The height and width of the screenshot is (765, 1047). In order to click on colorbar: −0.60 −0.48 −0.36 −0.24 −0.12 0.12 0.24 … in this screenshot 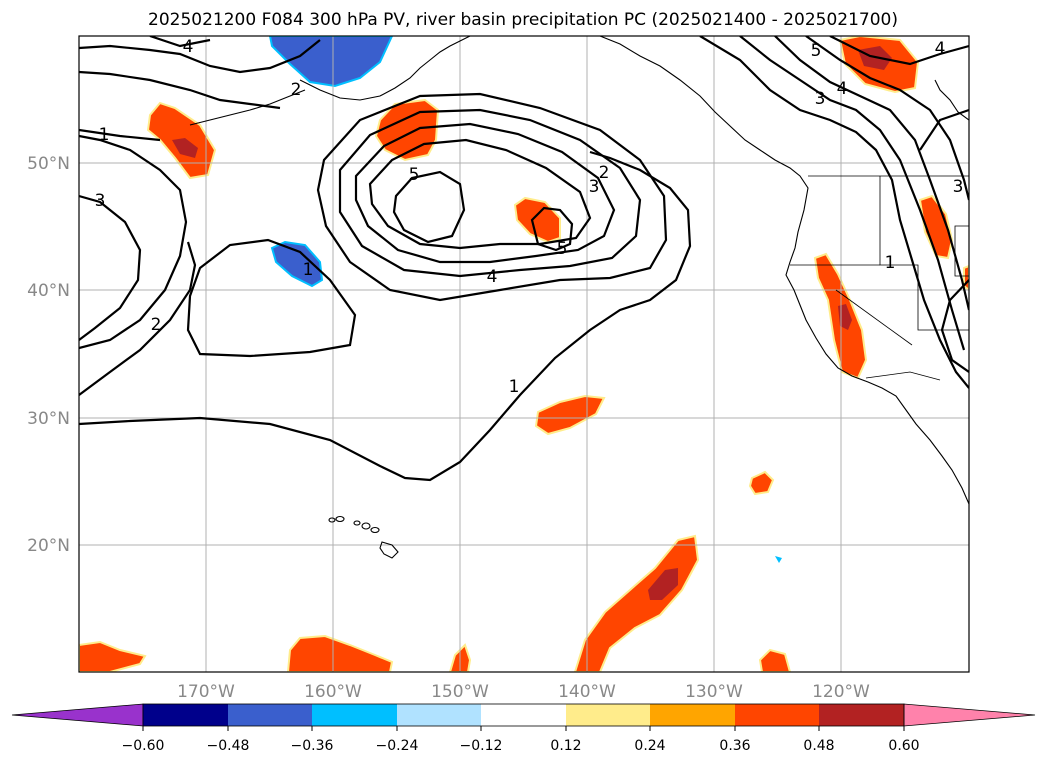, I will do `click(523, 728)`.